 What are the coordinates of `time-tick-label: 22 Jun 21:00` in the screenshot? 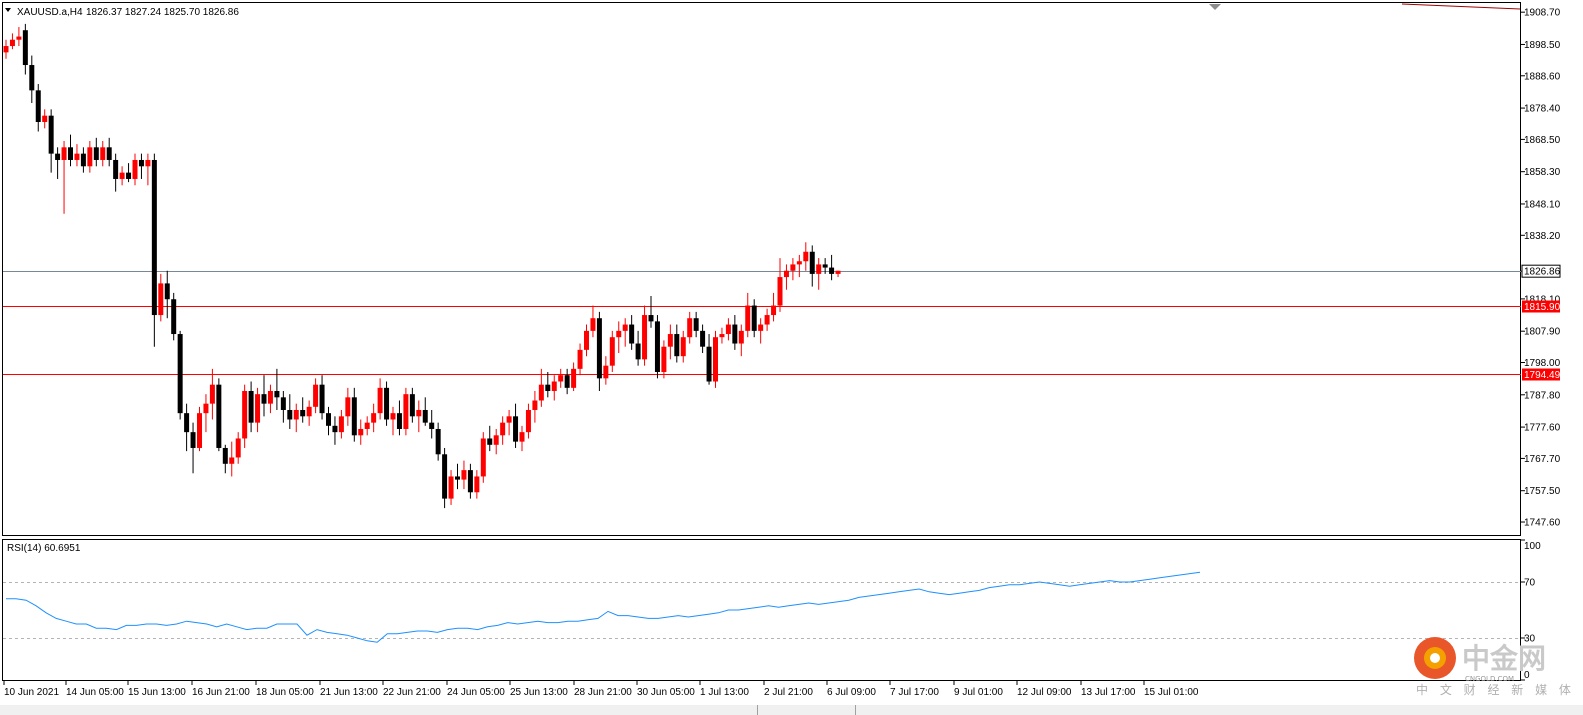 It's located at (412, 692).